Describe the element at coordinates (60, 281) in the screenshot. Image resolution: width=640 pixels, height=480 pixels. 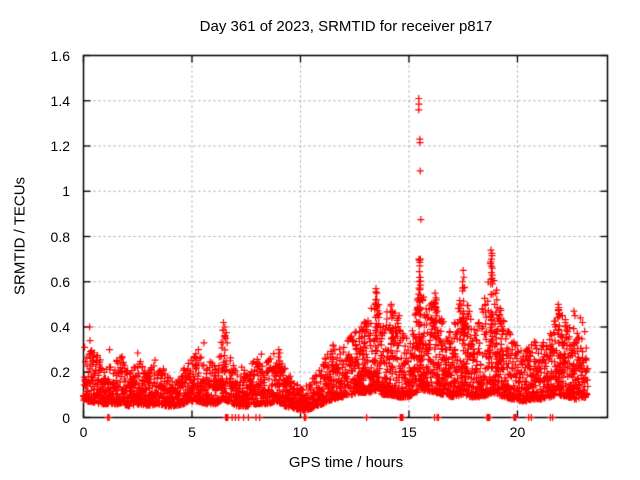
I see `y-tick-label: 0.6` at that location.